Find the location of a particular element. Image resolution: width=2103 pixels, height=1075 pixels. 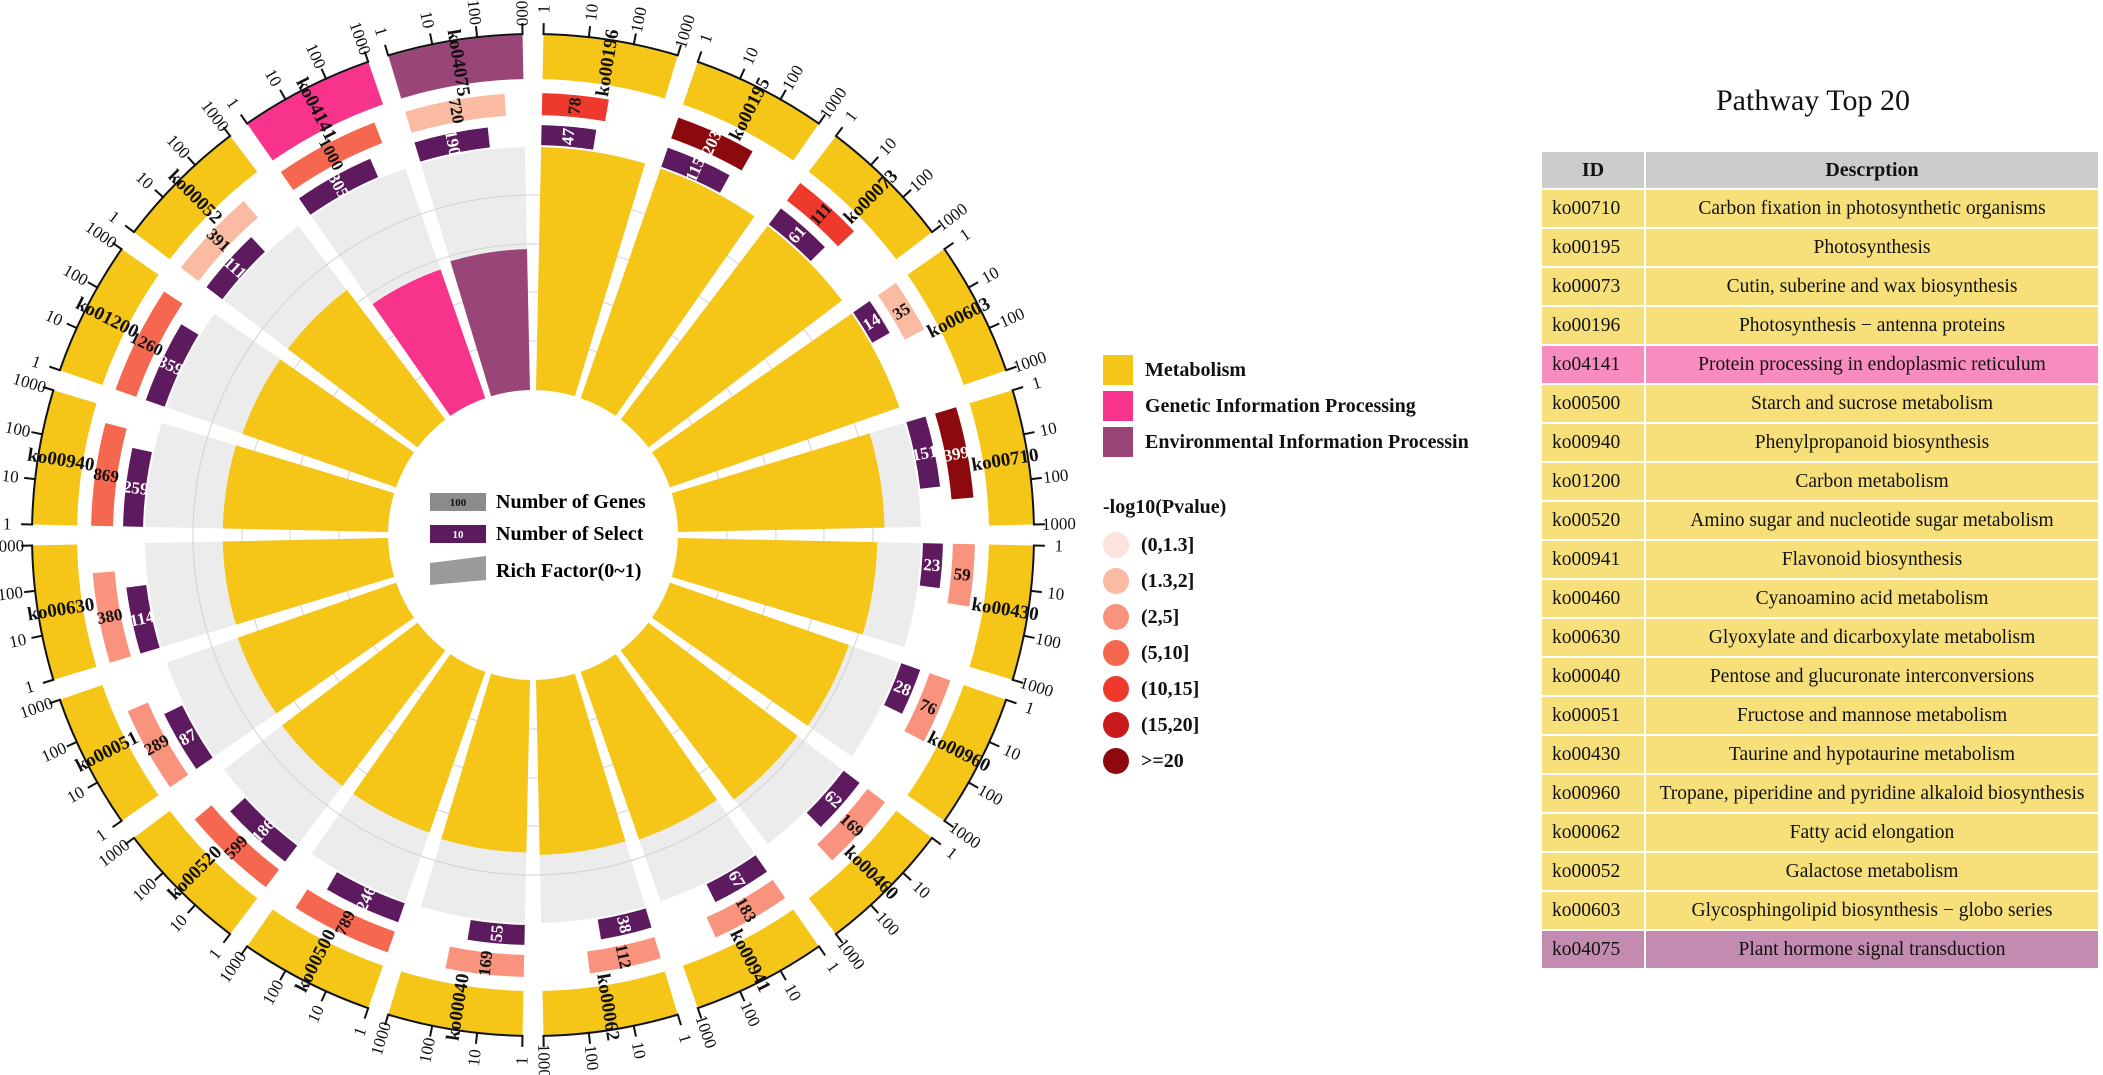

pvalue-label: (5,10] is located at coordinates (1165, 652).